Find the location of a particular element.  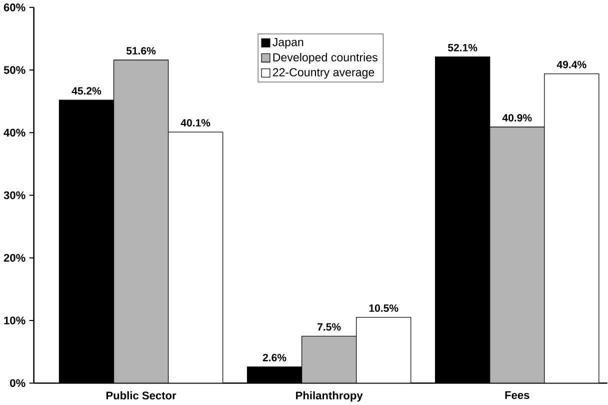

legend-label: Developed countries is located at coordinates (325, 58).